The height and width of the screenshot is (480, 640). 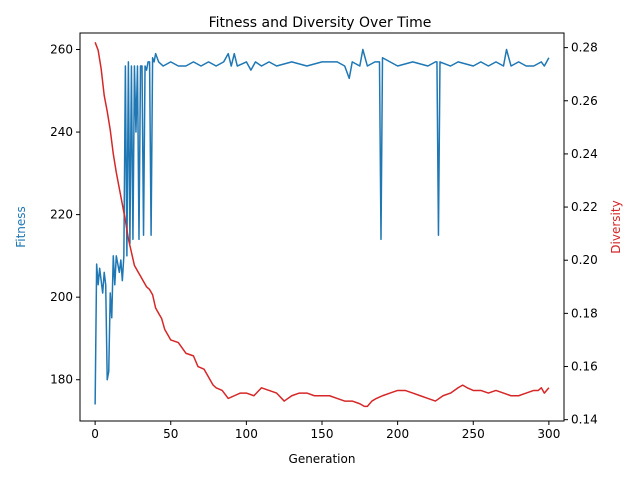 What do you see at coordinates (61, 215) in the screenshot?
I see `left-tick-label: 220` at bounding box center [61, 215].